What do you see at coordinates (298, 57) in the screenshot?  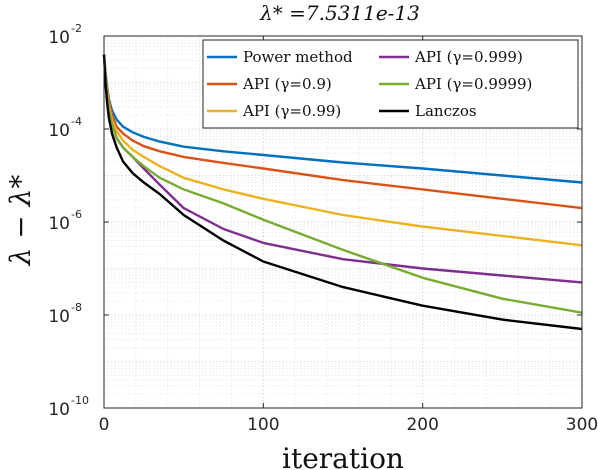 I see `legend-label: Power method` at bounding box center [298, 57].